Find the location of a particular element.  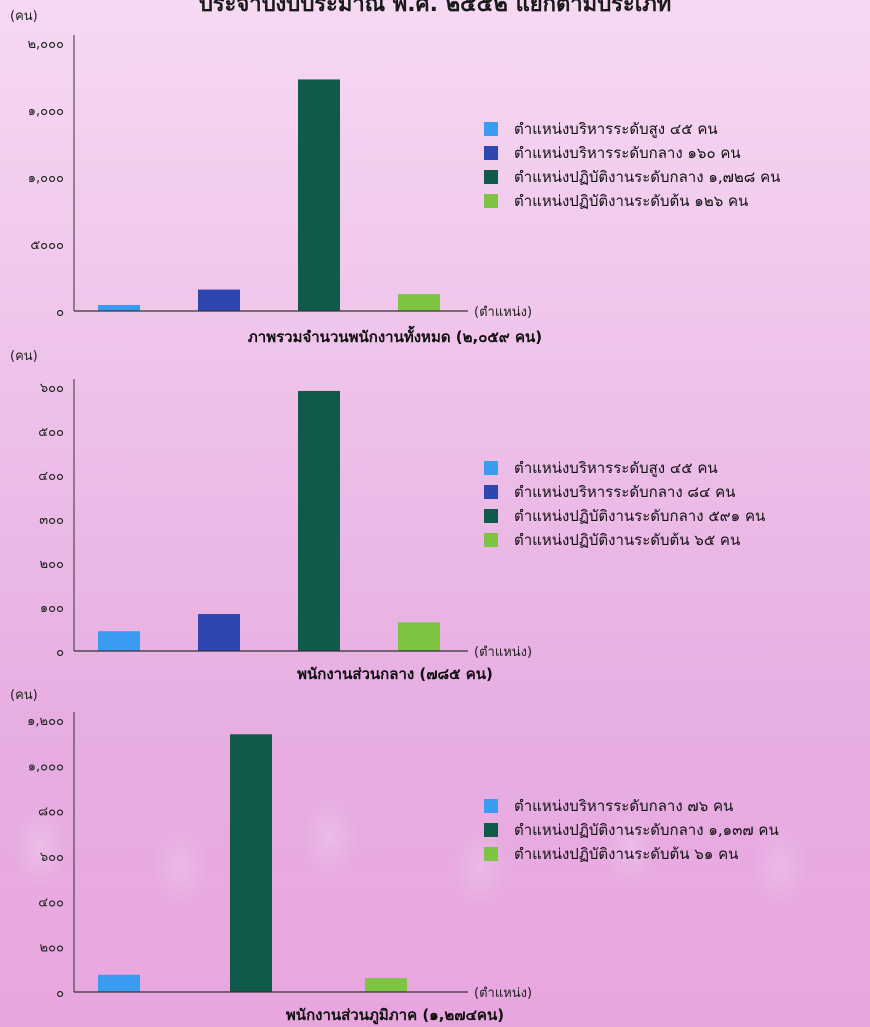

legend-entry: ตำแหน่งปฏิบัติงานระดับกลาง ๑,๗๒๘ คน is located at coordinates (647, 177).